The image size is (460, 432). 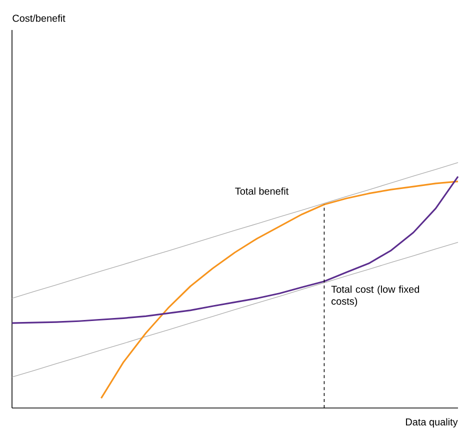 What do you see at coordinates (375, 296) in the screenshot?
I see `annotation: Total cost (low fixed costs)` at bounding box center [375, 296].